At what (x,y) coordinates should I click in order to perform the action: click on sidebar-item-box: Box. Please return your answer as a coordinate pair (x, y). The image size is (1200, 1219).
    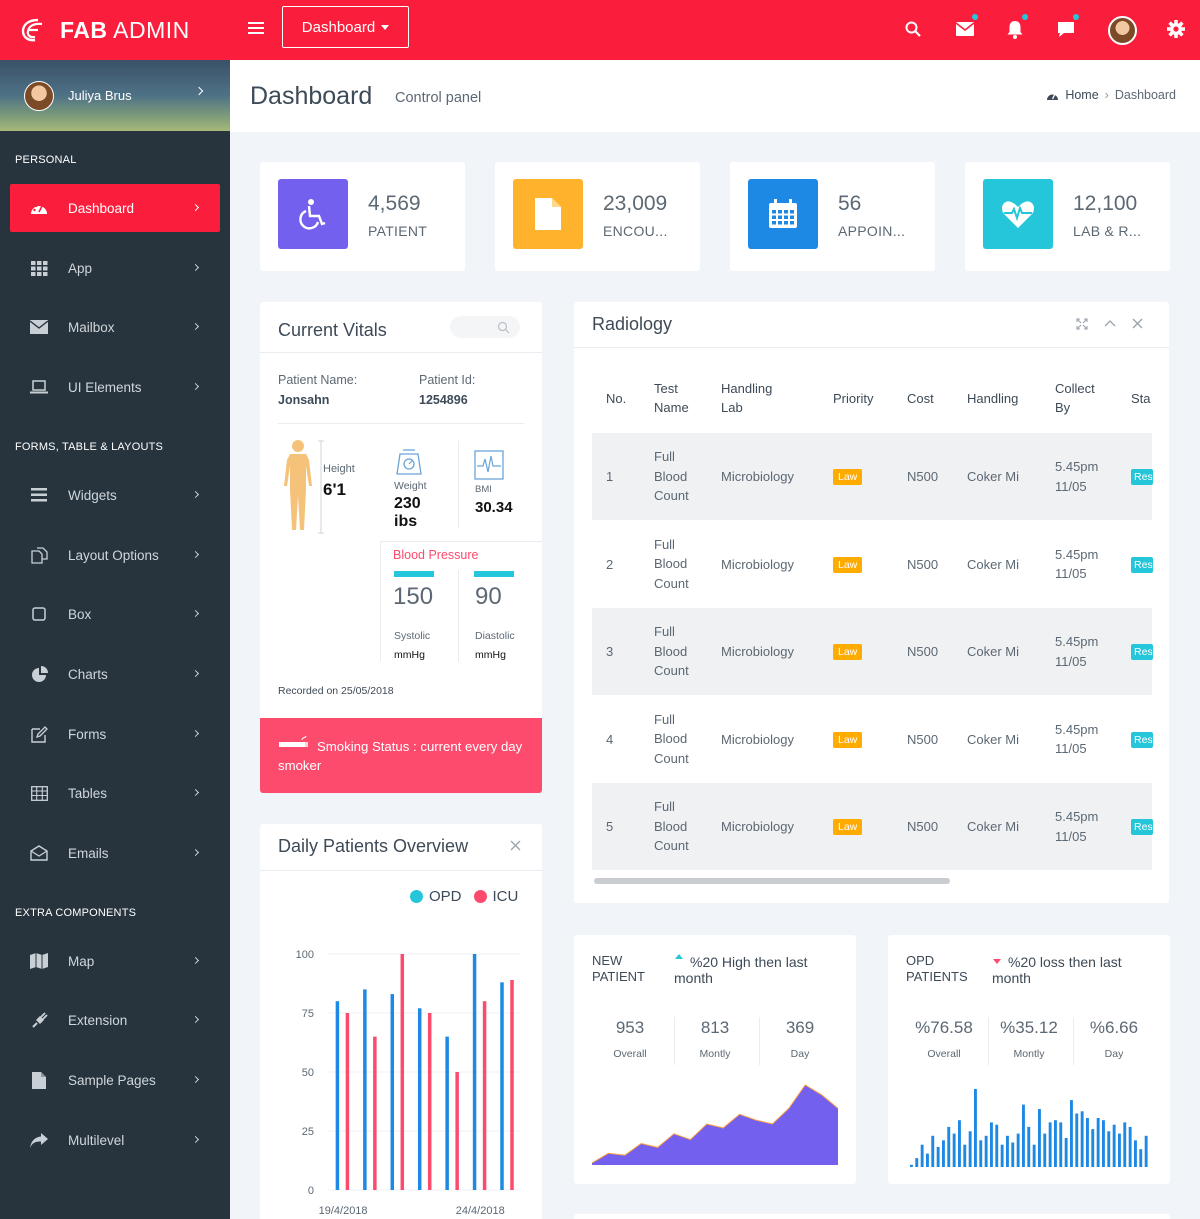
    Looking at the image, I should click on (115, 614).